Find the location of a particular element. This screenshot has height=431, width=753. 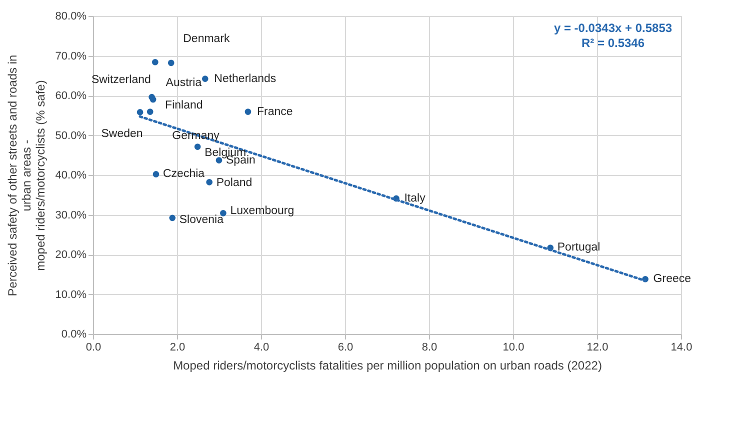

annotation: Greece is located at coordinates (672, 279).